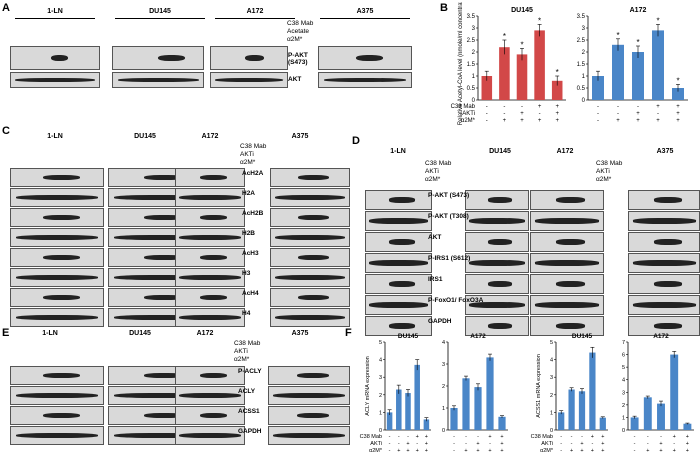 The image size is (700, 464). Describe the element at coordinates (6, 333) in the screenshot. I see `panel-letter-e: E` at that location.